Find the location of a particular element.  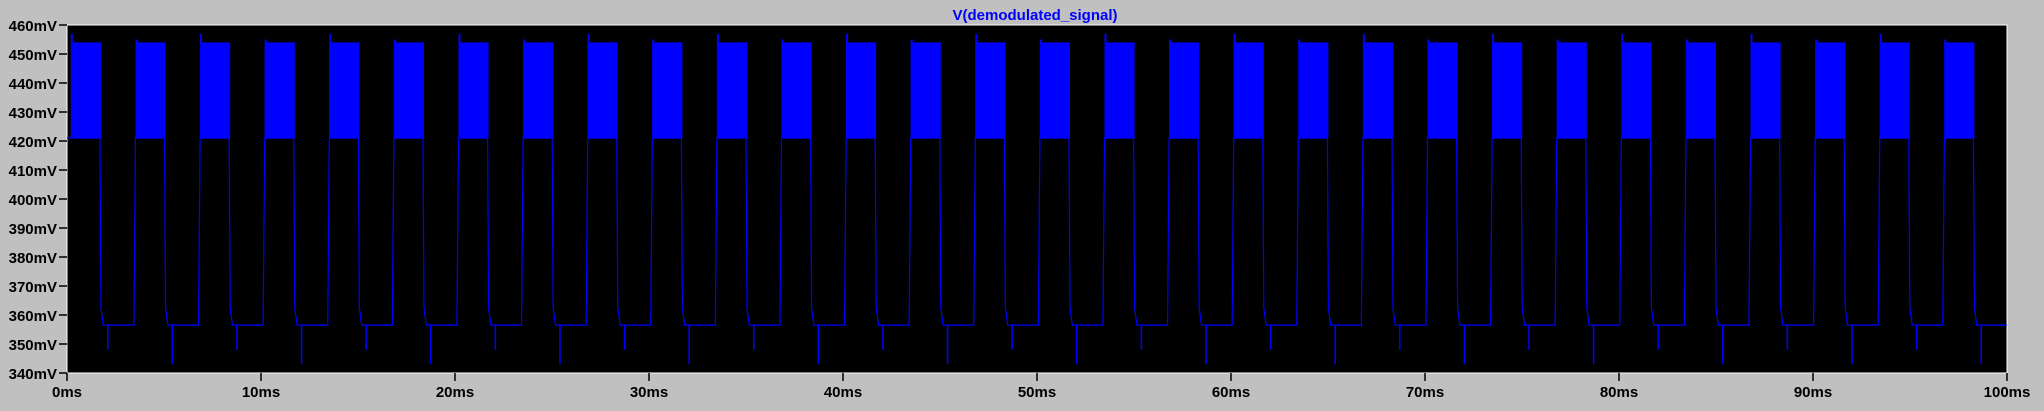

y-tick-label: 460mV is located at coordinates (33, 26).